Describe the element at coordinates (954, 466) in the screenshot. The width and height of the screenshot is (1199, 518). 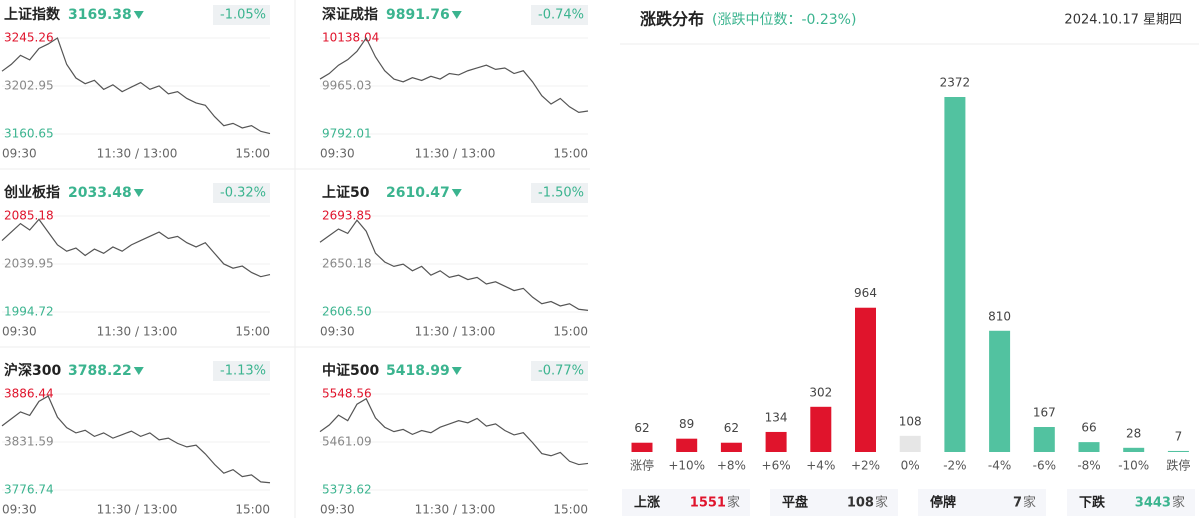
I see `category-label: -2%` at that location.